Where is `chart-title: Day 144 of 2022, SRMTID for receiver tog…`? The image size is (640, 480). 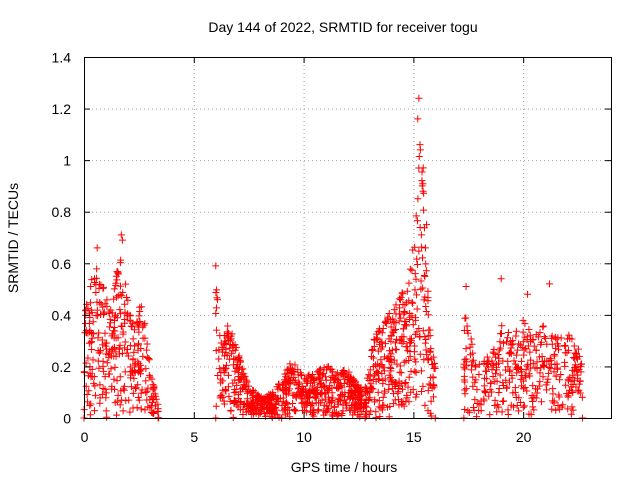
chart-title: Day 144 of 2022, SRMTID for receiver tog… is located at coordinates (342, 27).